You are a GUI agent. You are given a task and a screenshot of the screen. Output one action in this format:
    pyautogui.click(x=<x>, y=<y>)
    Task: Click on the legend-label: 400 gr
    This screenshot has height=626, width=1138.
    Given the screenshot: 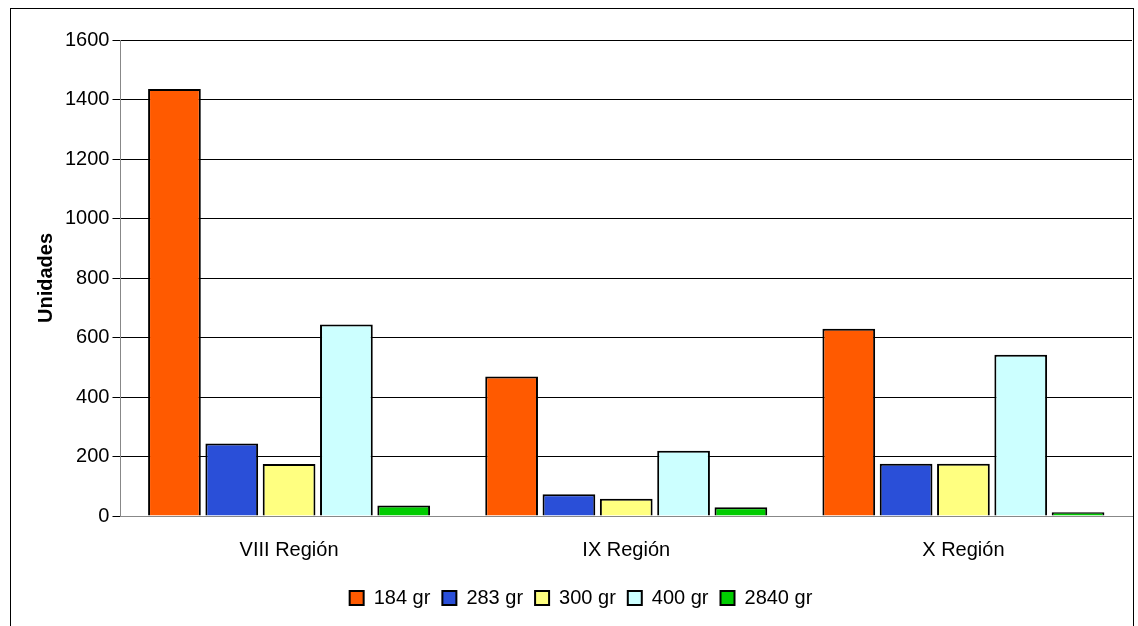 What is the action you would take?
    pyautogui.click(x=680, y=596)
    